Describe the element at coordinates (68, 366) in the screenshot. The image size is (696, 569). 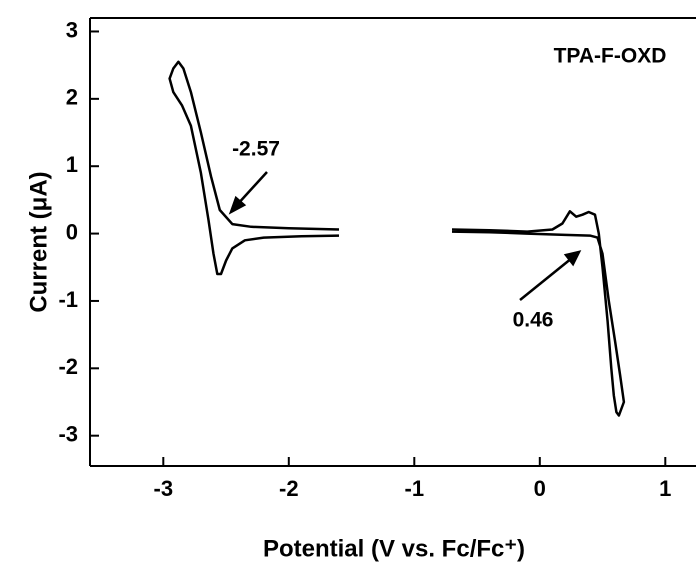
I see `y-tick-label: -2` at that location.